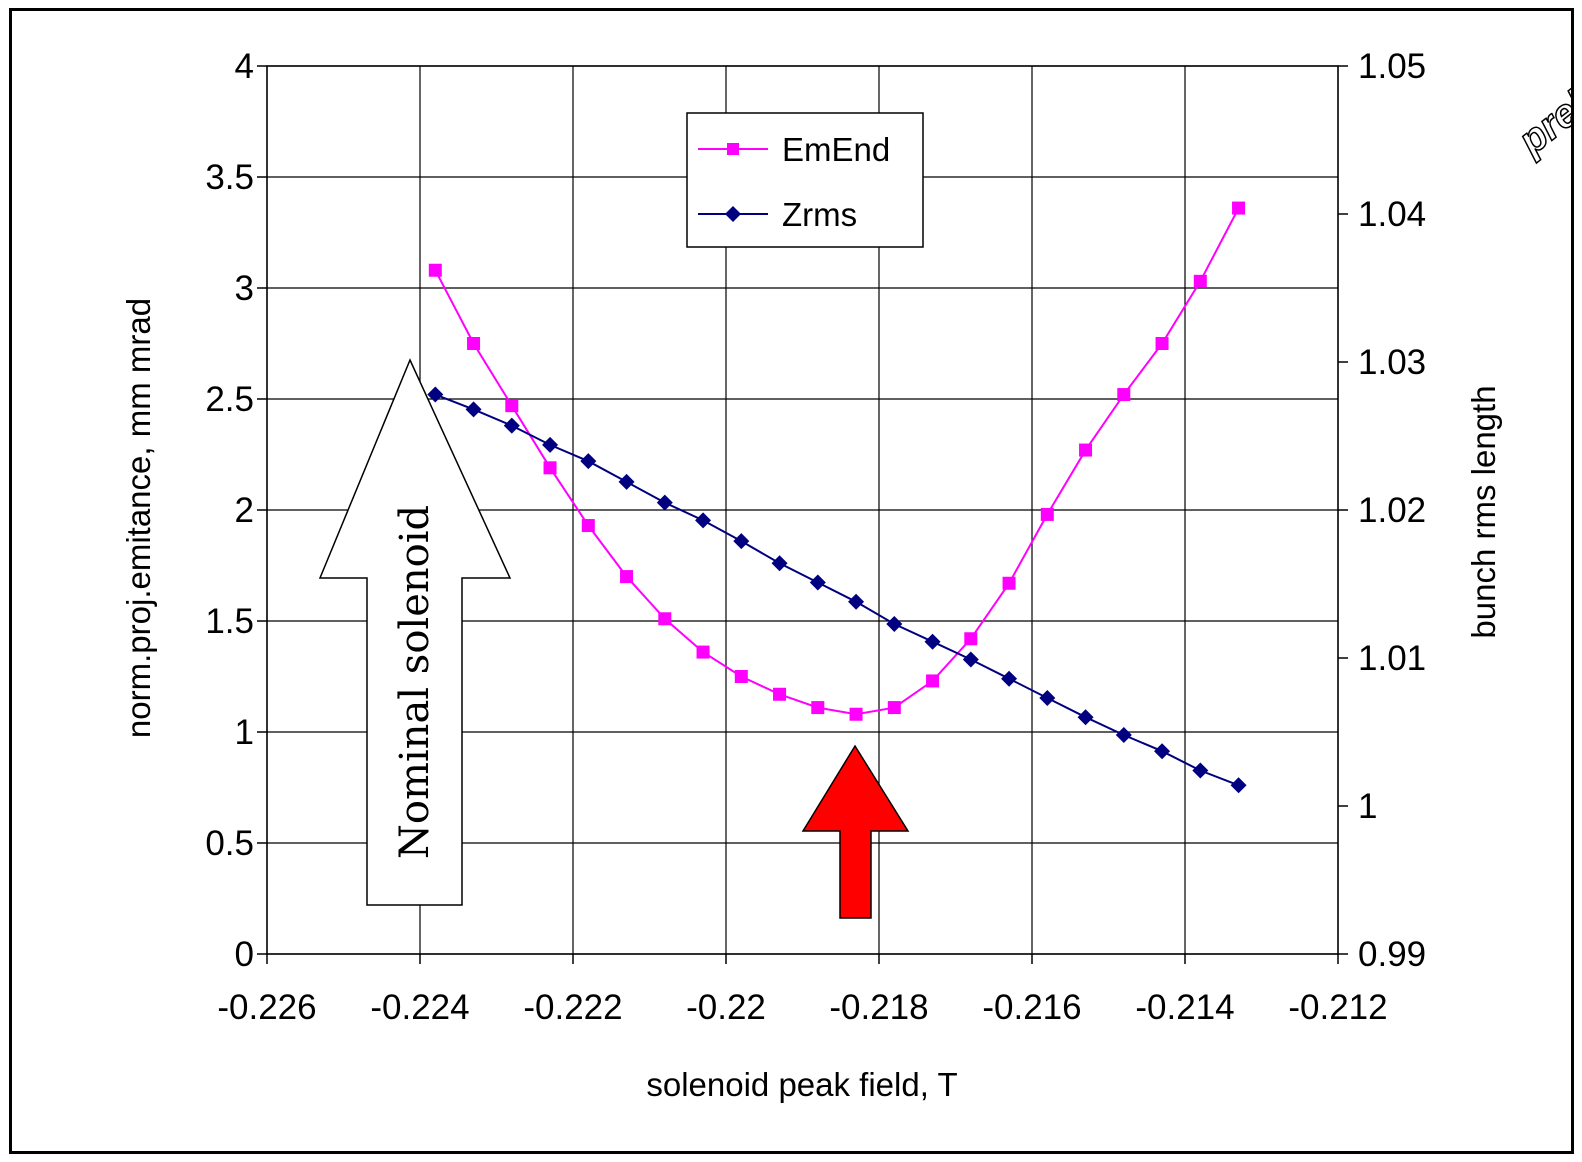 This screenshot has height=1162, width=1582. Describe the element at coordinates (229, 177) in the screenshot. I see `y-tick-label: 3.5` at that location.